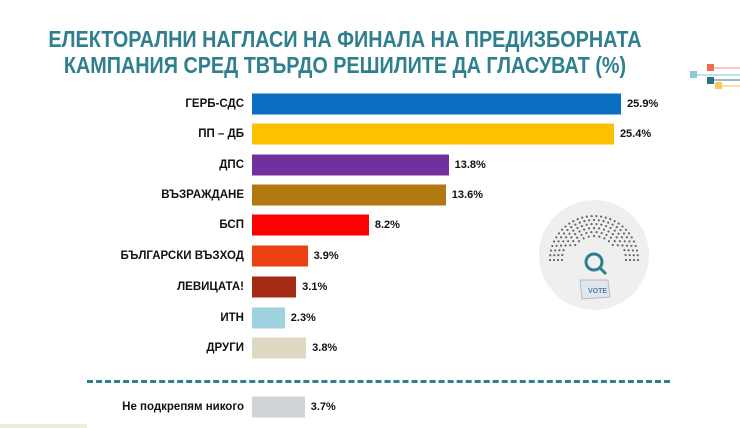  I want to click on category-label: ПП – ДБ, so click(221, 134).